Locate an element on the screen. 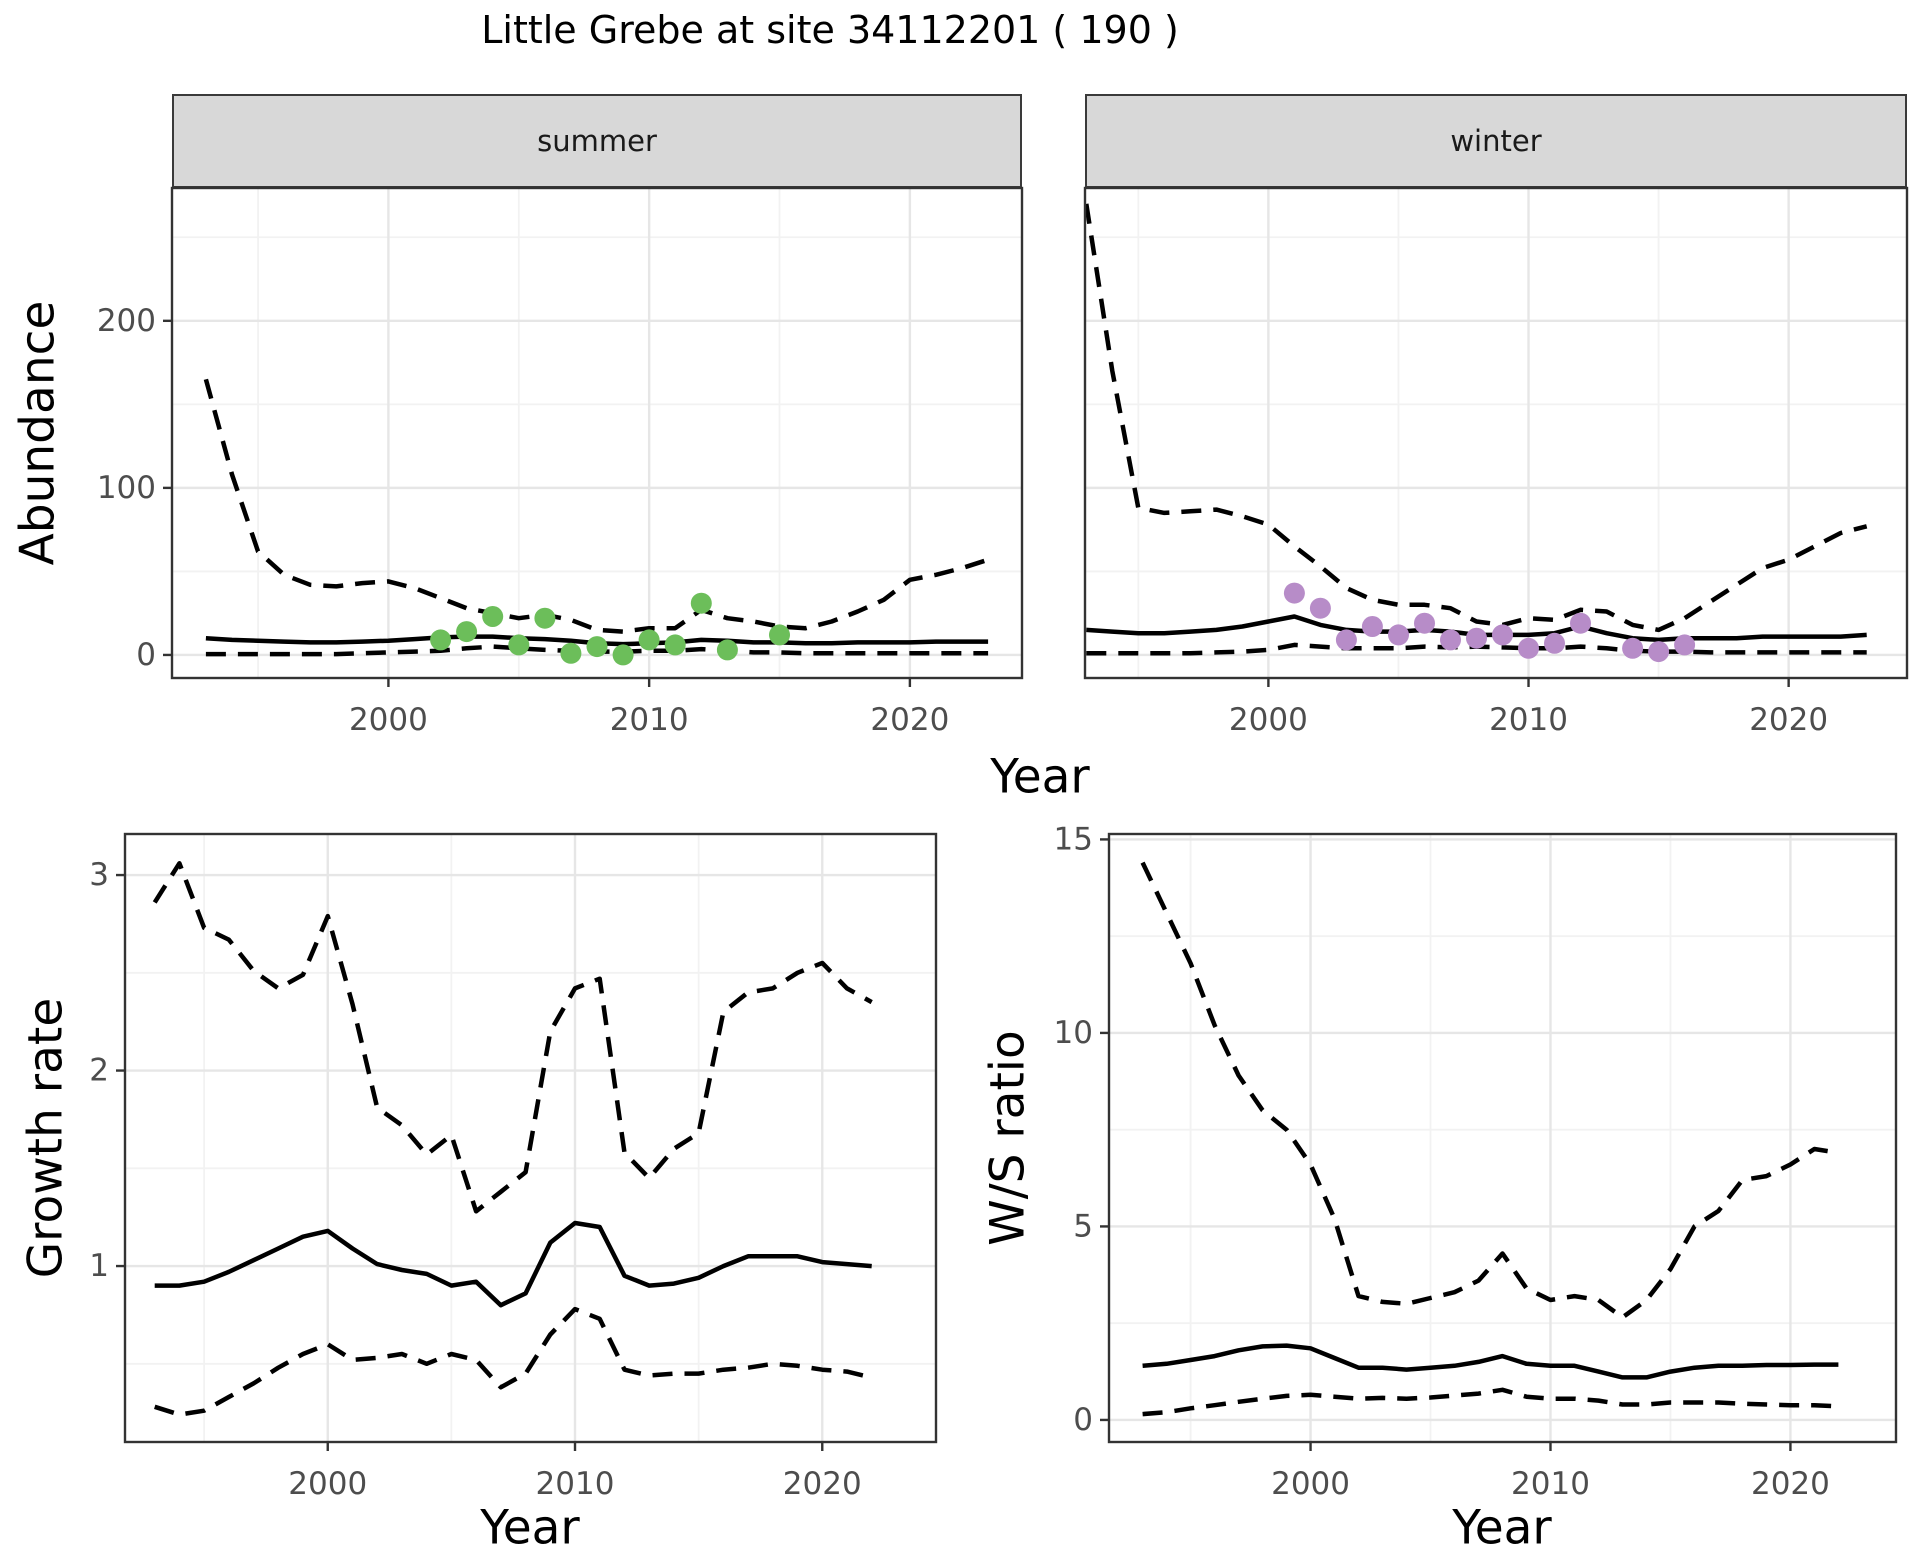  y-tick-label: 2 is located at coordinates (99, 1071).